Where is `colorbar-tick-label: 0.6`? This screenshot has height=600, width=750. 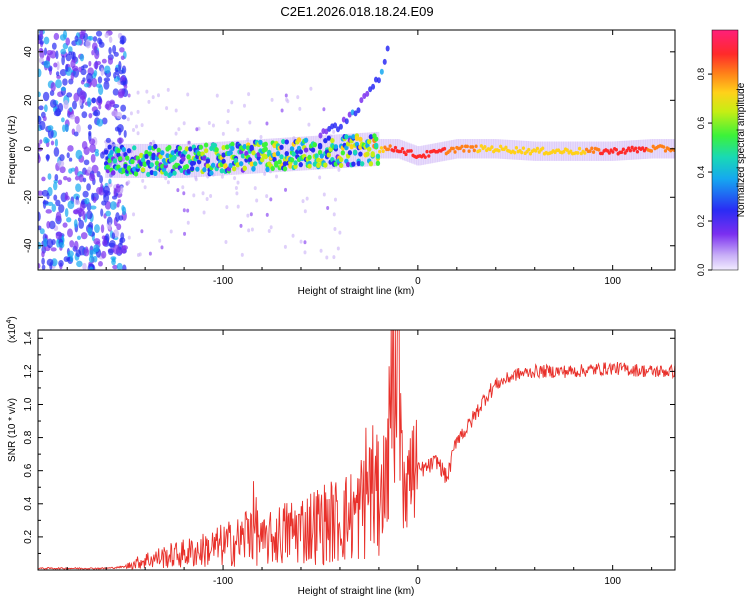
colorbar-tick-label: 0.6 is located at coordinates (701, 123).